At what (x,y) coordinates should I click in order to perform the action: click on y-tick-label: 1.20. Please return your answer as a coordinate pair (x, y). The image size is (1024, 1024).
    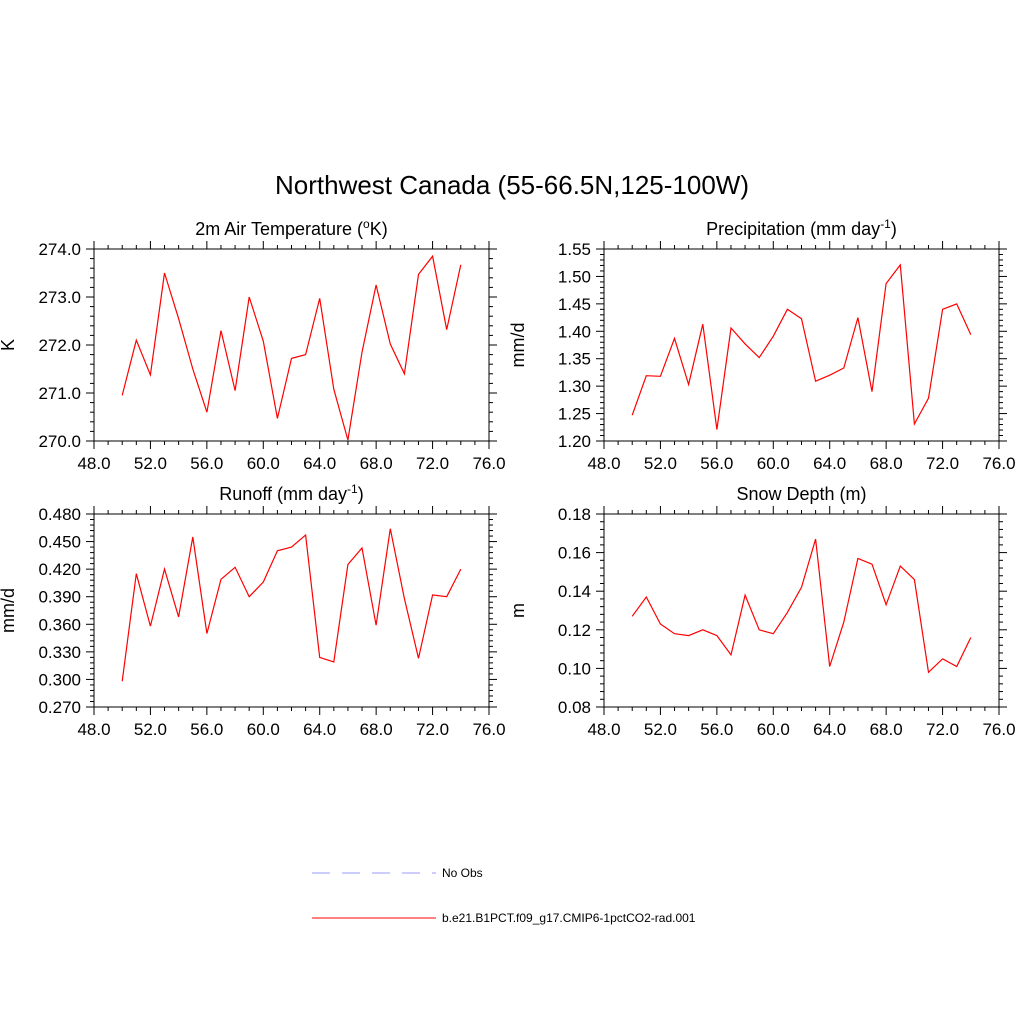
    Looking at the image, I should click on (574, 441).